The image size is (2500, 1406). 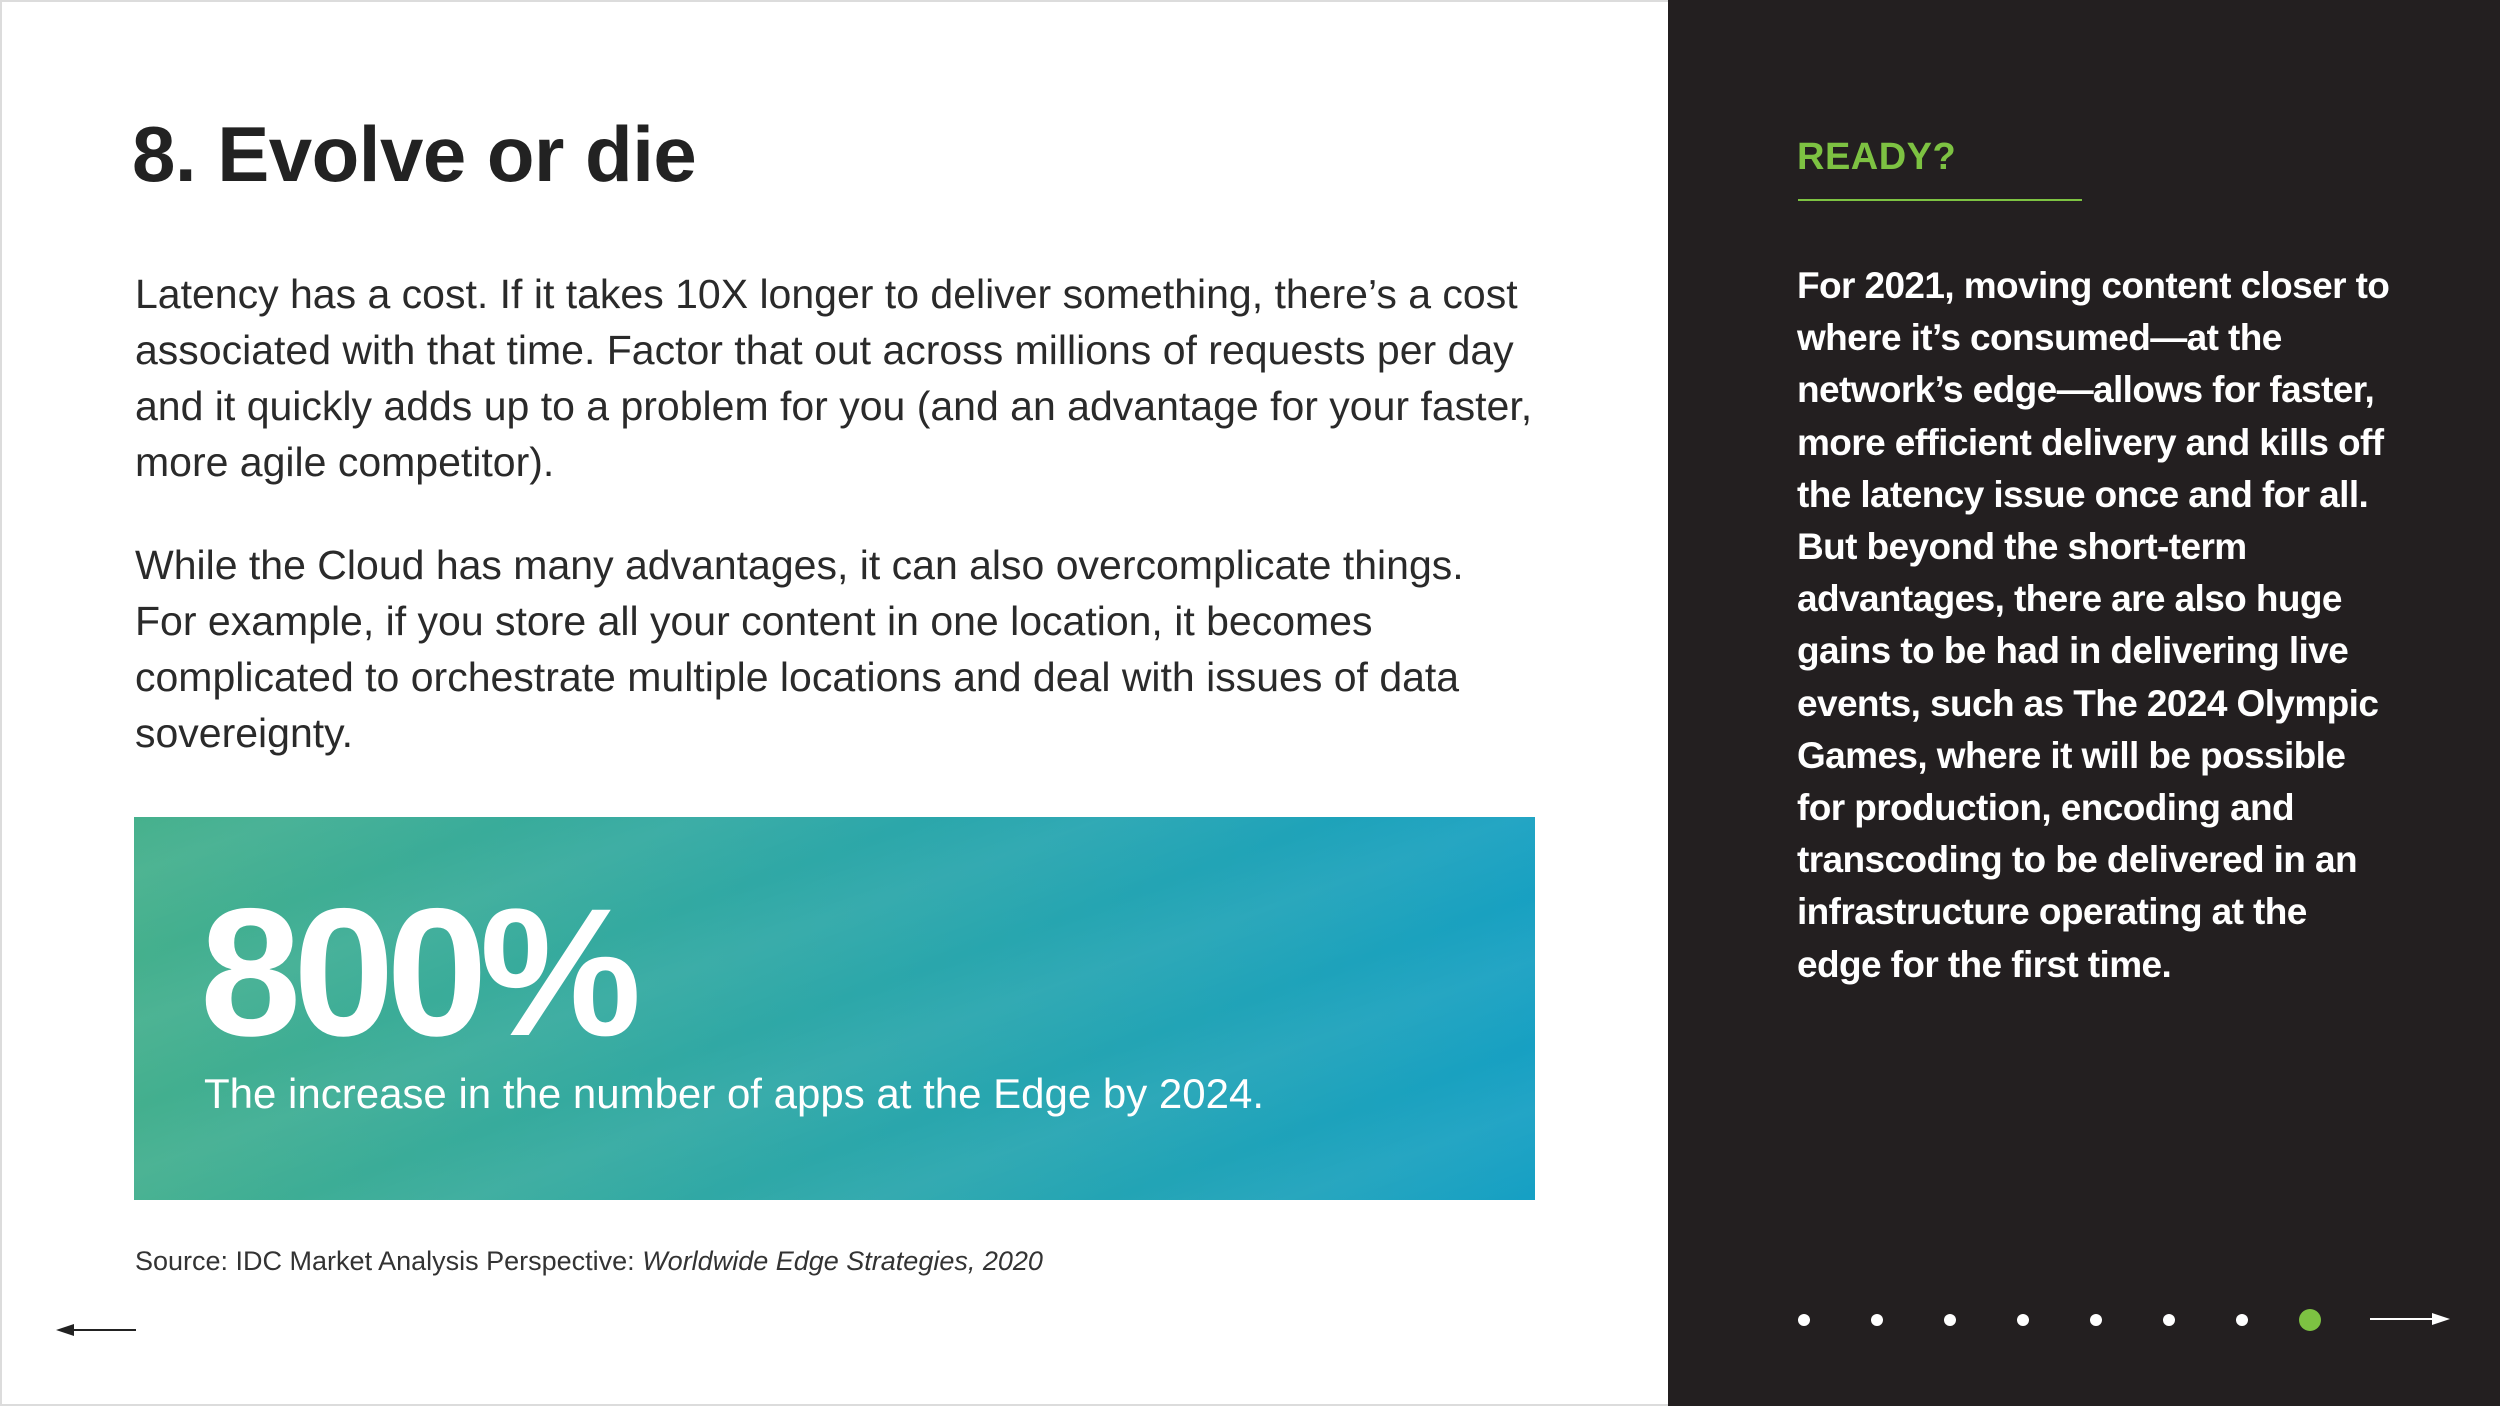 I want to click on source-prefix: Source: IDC Market Analysis Perspective:, so click(x=389, y=1261).